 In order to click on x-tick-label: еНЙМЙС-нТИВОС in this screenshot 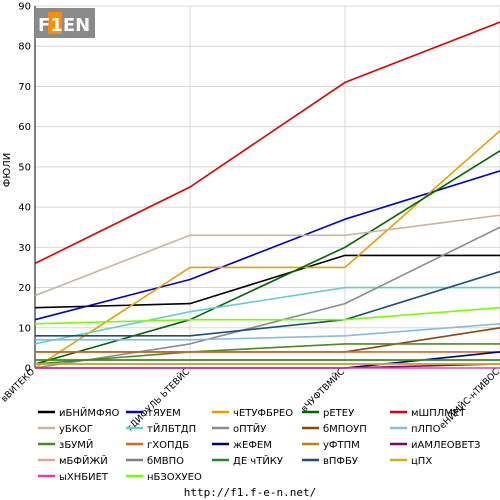, I will do `click(468, 399)`.